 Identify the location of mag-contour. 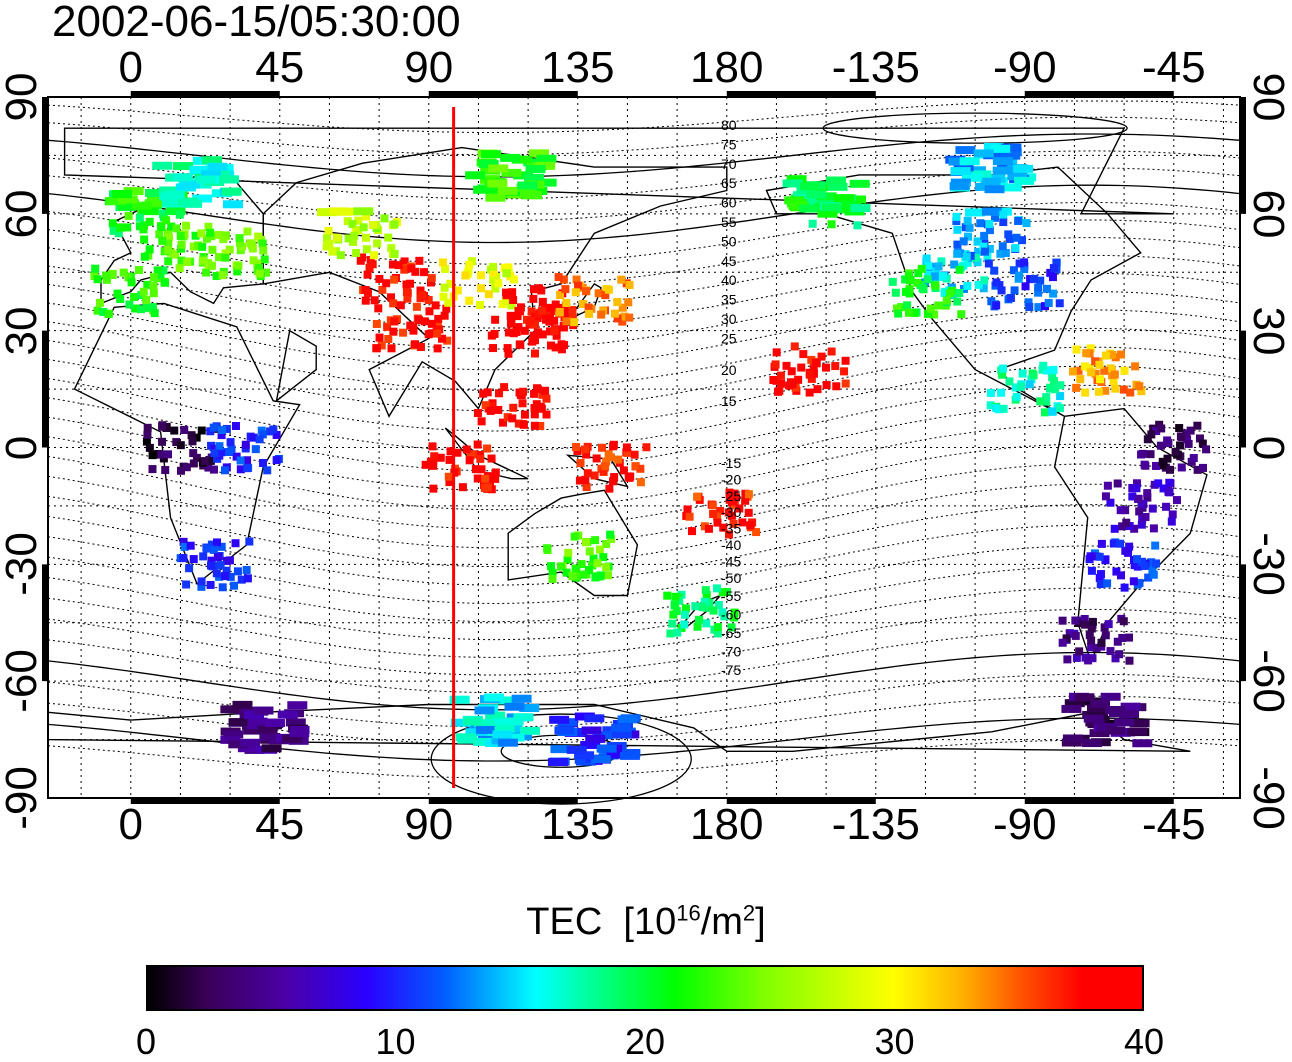
(644, 486).